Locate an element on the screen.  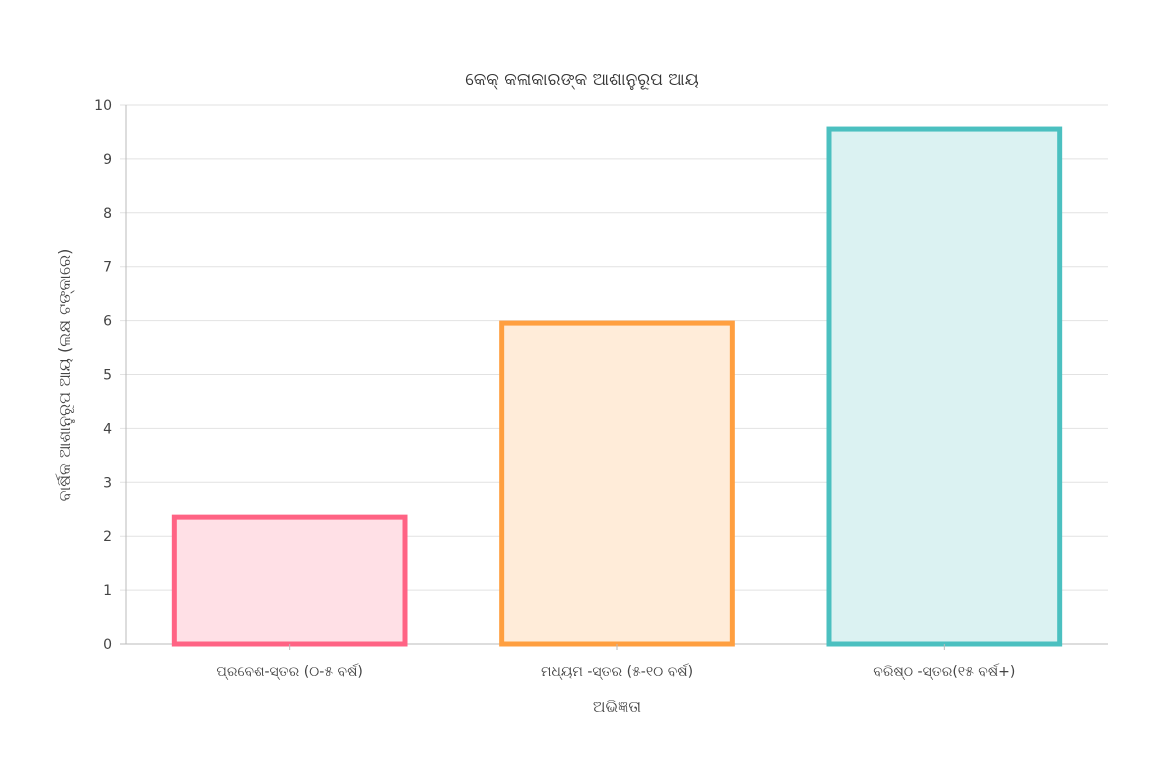
y-tick-label: 0 is located at coordinates (107, 645).